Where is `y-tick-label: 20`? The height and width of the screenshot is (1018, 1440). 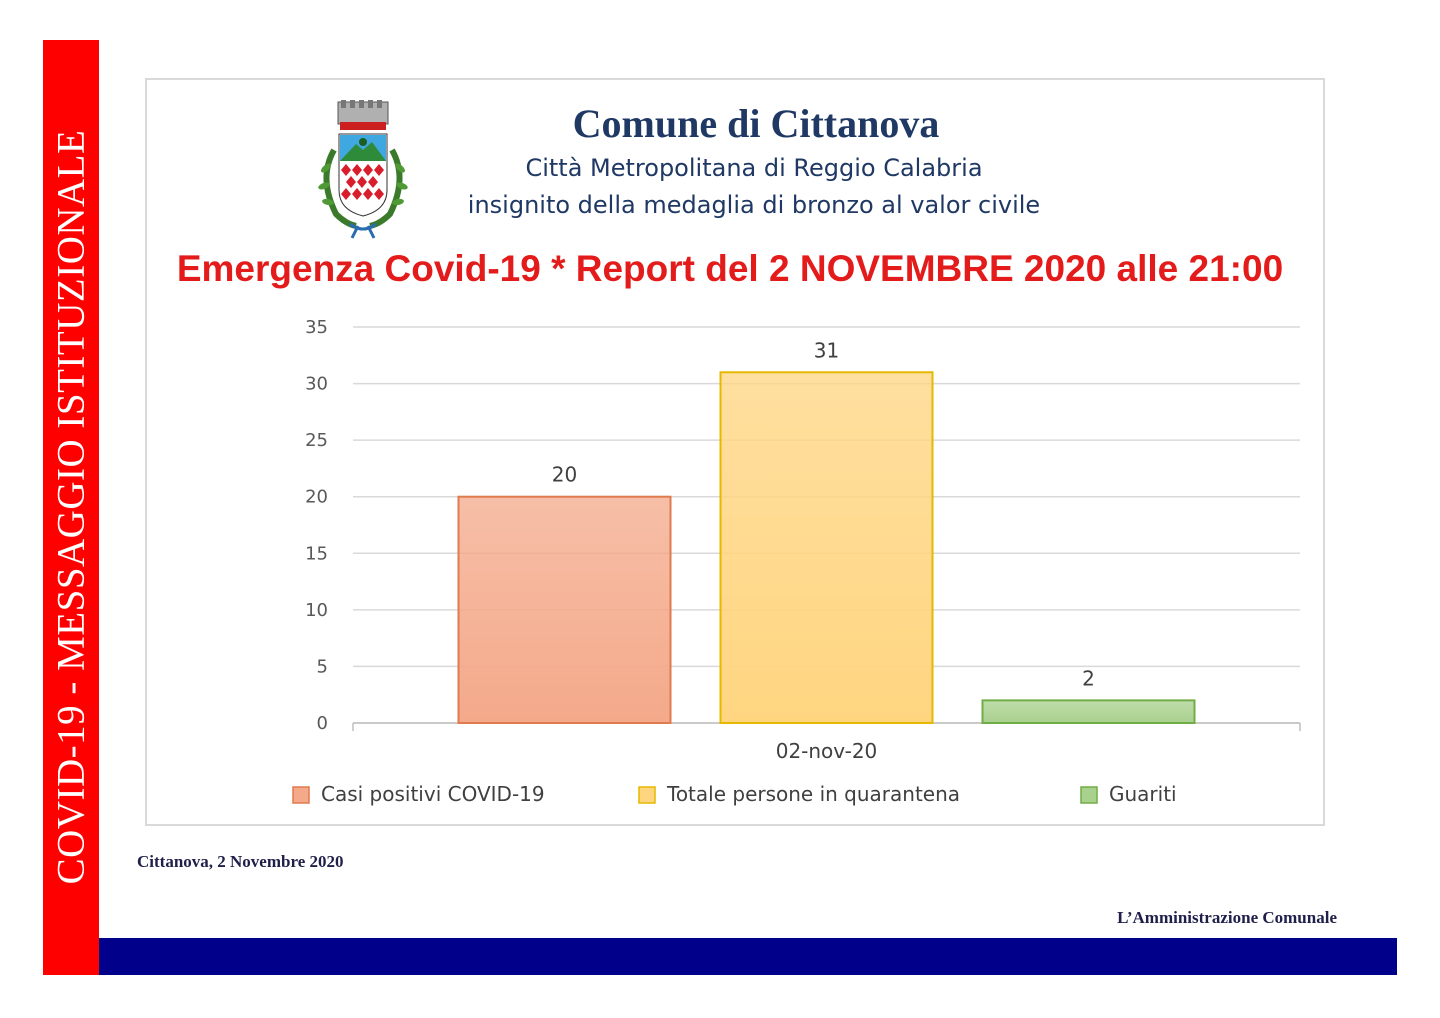
y-tick-label: 20 is located at coordinates (316, 497).